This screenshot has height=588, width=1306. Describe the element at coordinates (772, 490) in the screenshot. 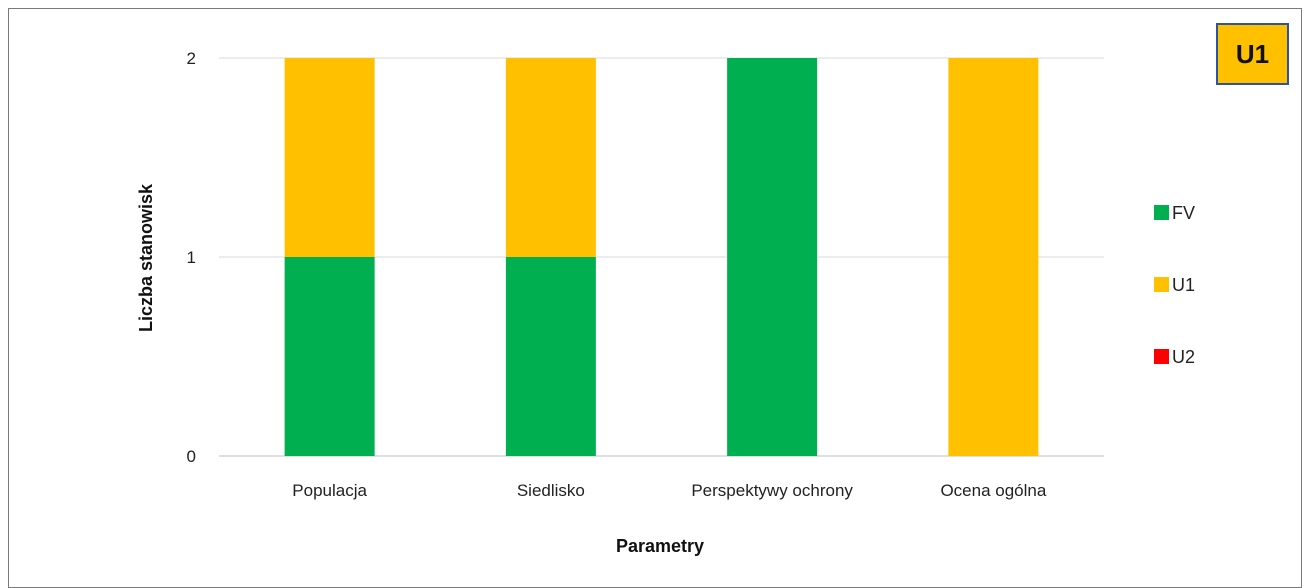

I see `x-tick-label: Perspektywy ochrony` at that location.